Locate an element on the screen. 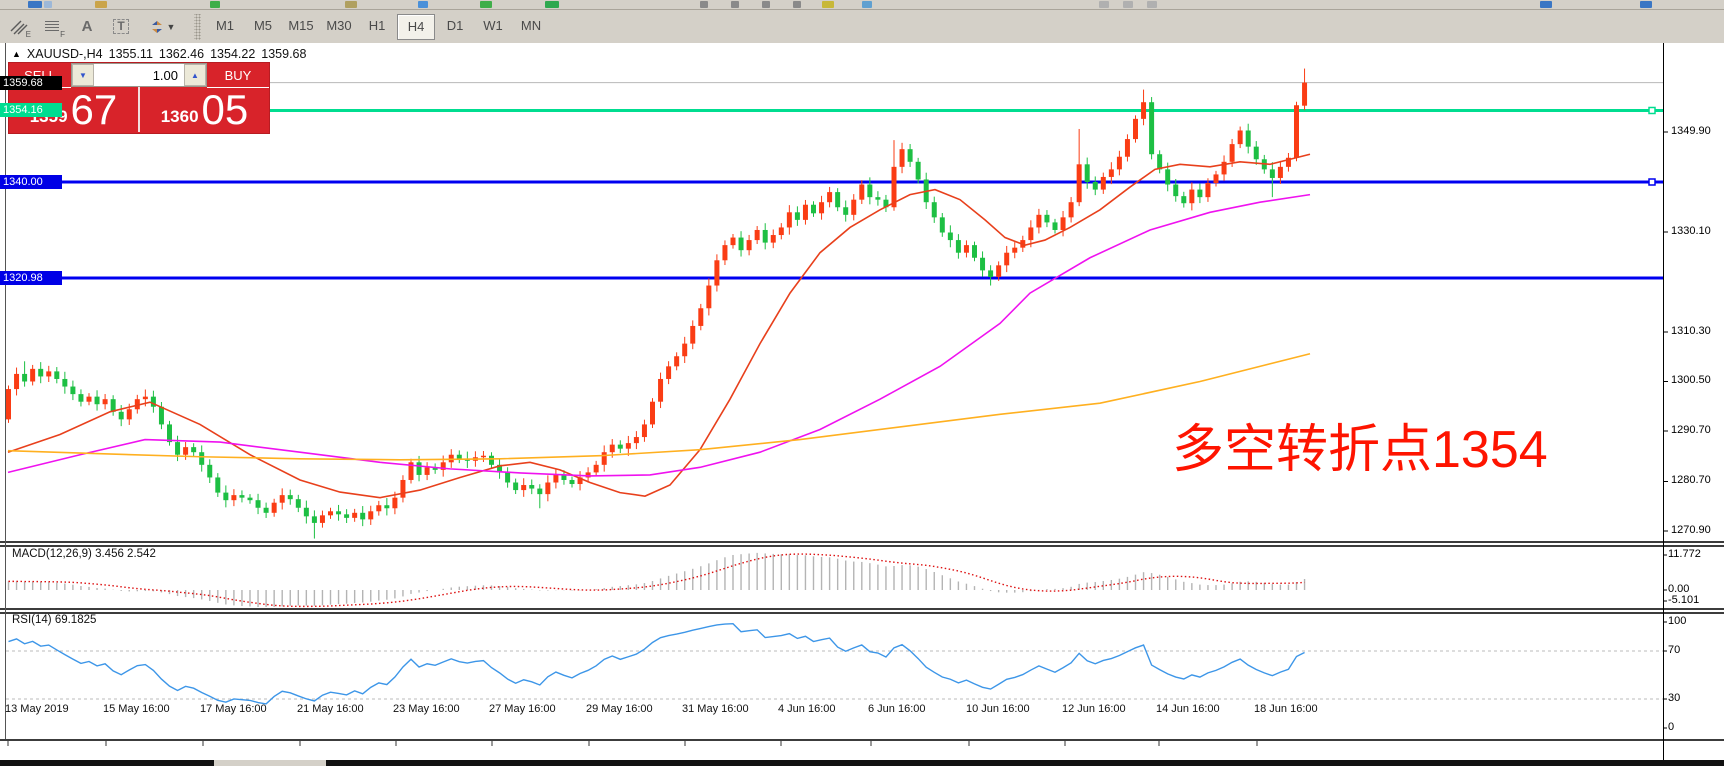 Image resolution: width=1724 pixels, height=766 pixels. horizontal-scrollbar is located at coordinates (862, 763).